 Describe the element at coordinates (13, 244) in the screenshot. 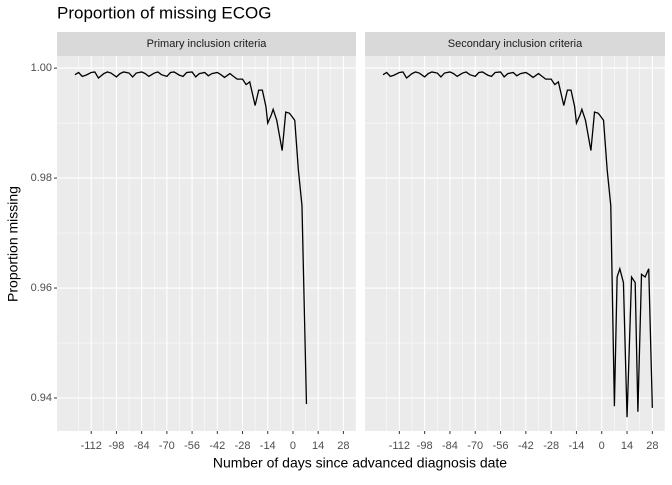

I see `y-axis-label: Proportion missing` at that location.